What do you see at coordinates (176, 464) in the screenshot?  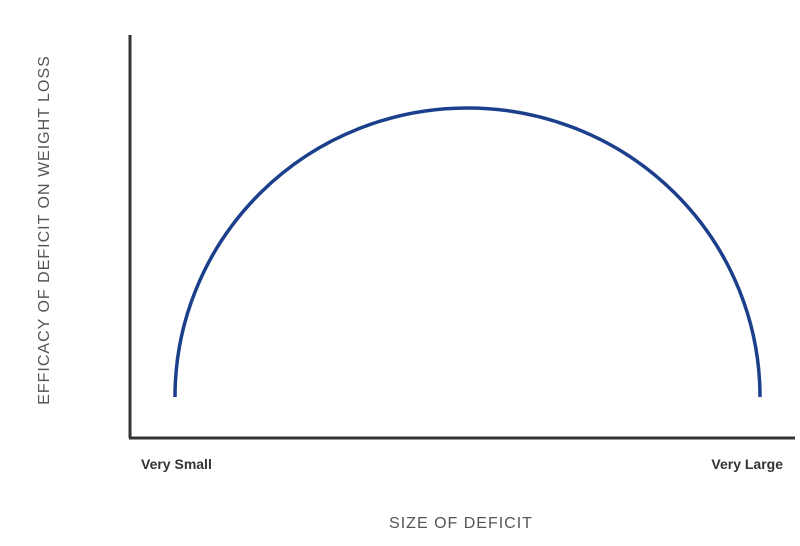 I see `x-tick-label-very-small: Very Small` at bounding box center [176, 464].